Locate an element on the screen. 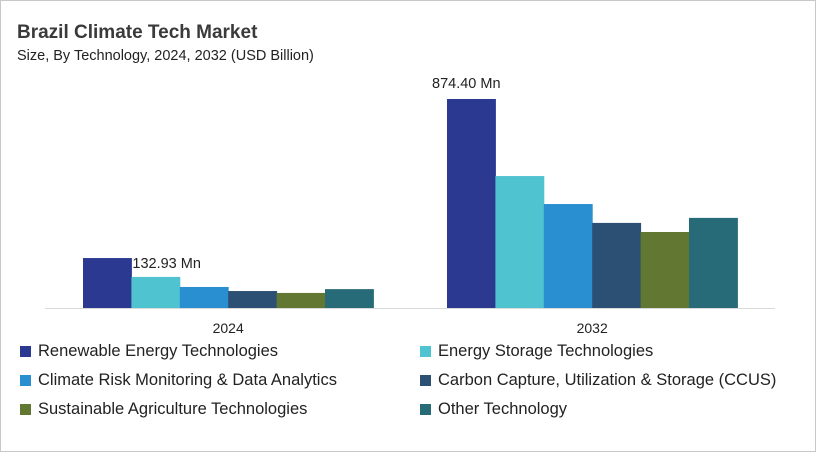 The width and height of the screenshot is (816, 452). legend-item: Energy Storage Technologies is located at coordinates (536, 351).